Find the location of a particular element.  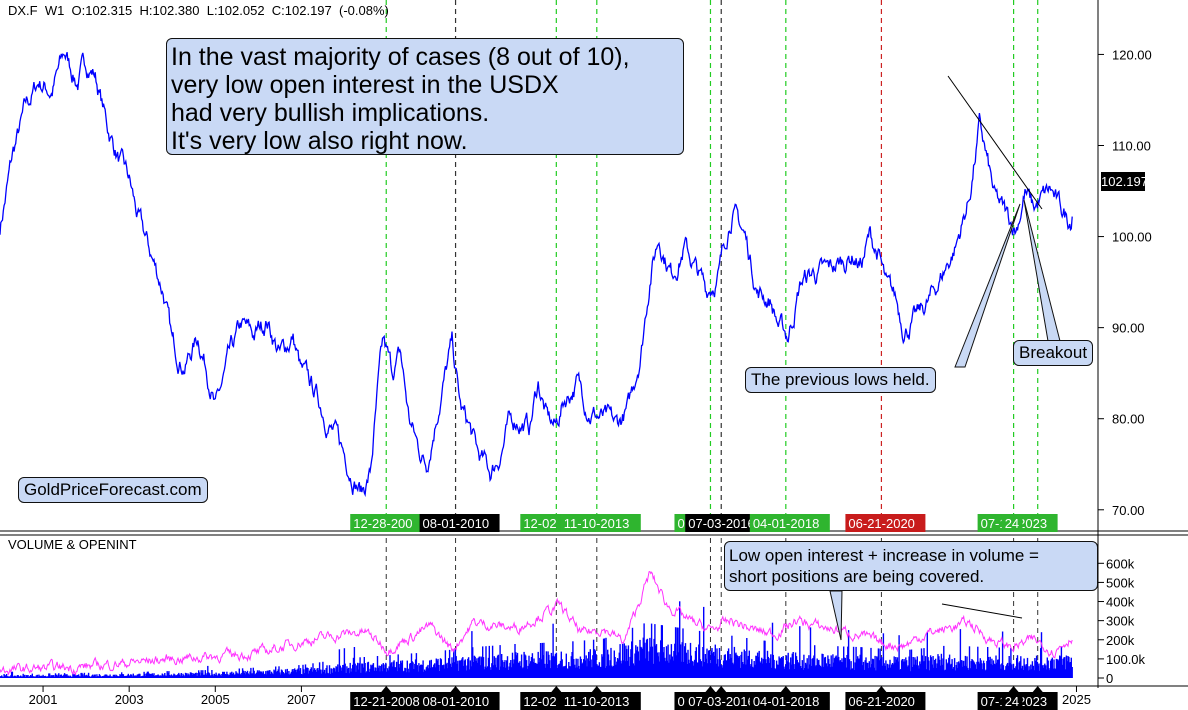

time-tick-label: 2003 is located at coordinates (129, 699).